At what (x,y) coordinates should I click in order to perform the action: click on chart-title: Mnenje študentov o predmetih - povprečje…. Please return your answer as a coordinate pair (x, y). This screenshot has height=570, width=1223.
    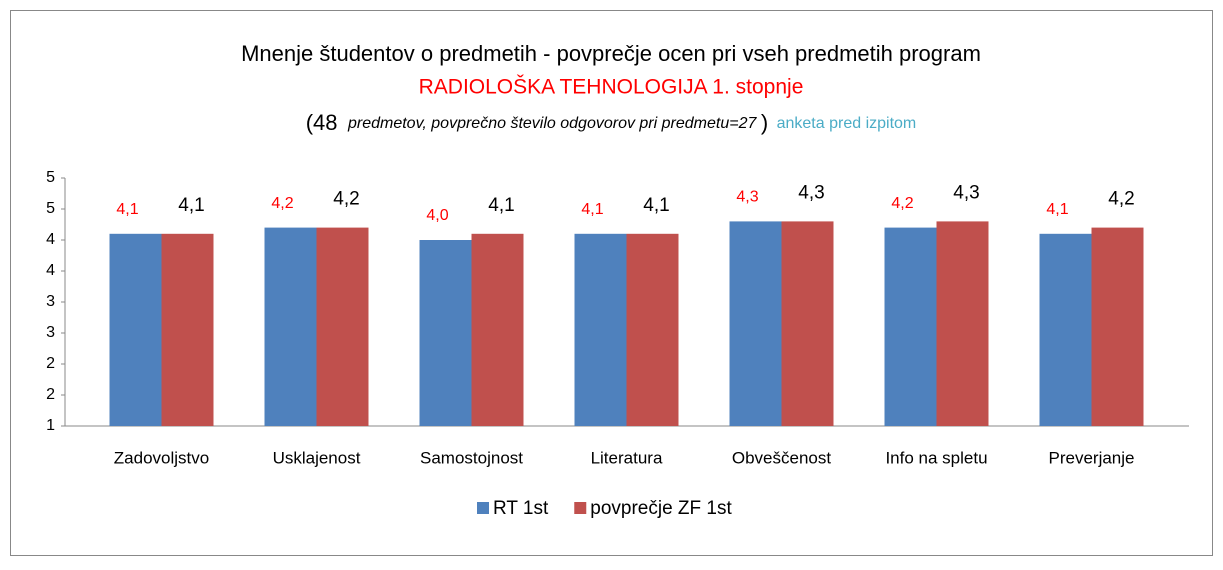
    Looking at the image, I should click on (611, 53).